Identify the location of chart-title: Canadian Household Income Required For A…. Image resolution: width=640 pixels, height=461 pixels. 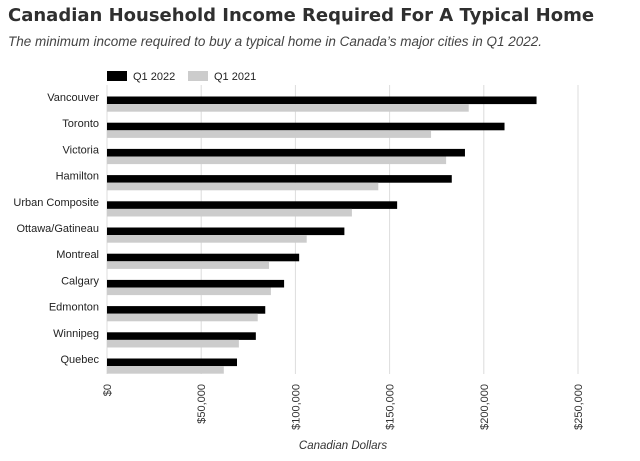
(301, 15).